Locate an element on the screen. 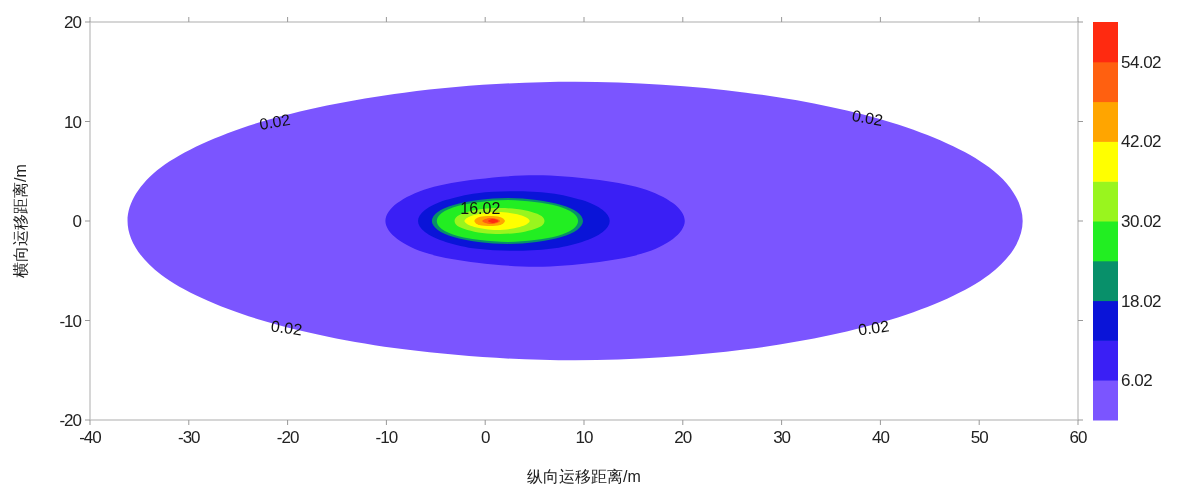  color-bar-label: 18.02 is located at coordinates (1141, 301).